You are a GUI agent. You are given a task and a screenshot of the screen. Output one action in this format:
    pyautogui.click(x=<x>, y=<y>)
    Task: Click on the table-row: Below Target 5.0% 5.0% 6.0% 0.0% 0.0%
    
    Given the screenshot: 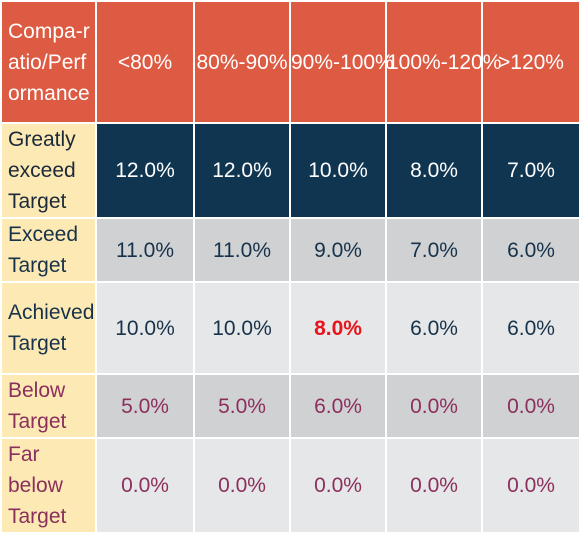 What is the action you would take?
    pyautogui.click(x=289, y=406)
    